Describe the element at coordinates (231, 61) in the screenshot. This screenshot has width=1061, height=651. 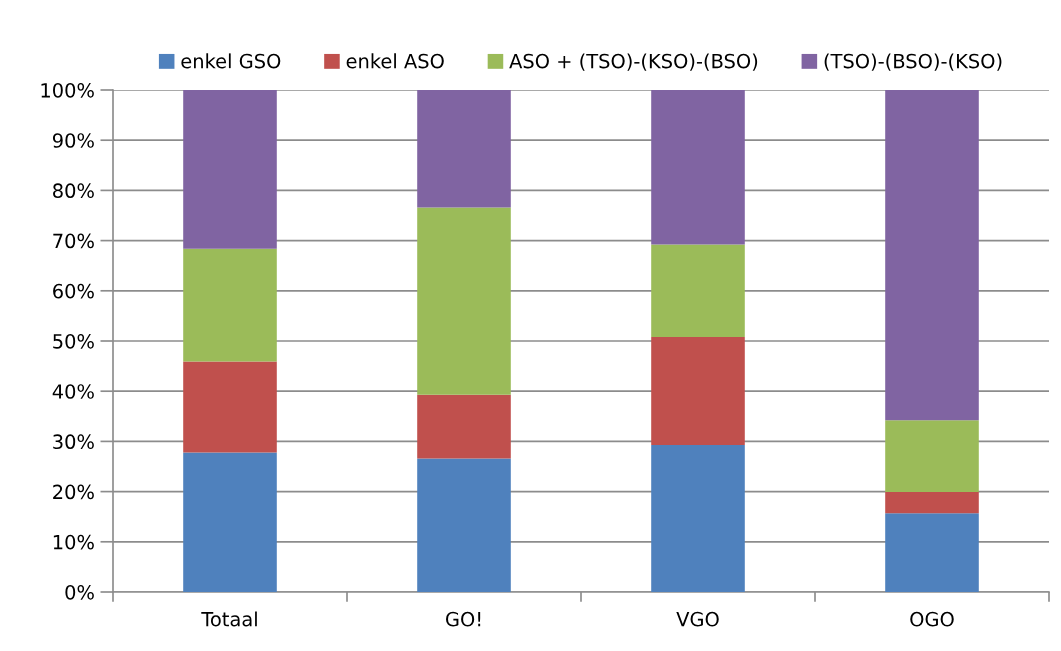
I see `legend-label: enkel GSO` at that location.